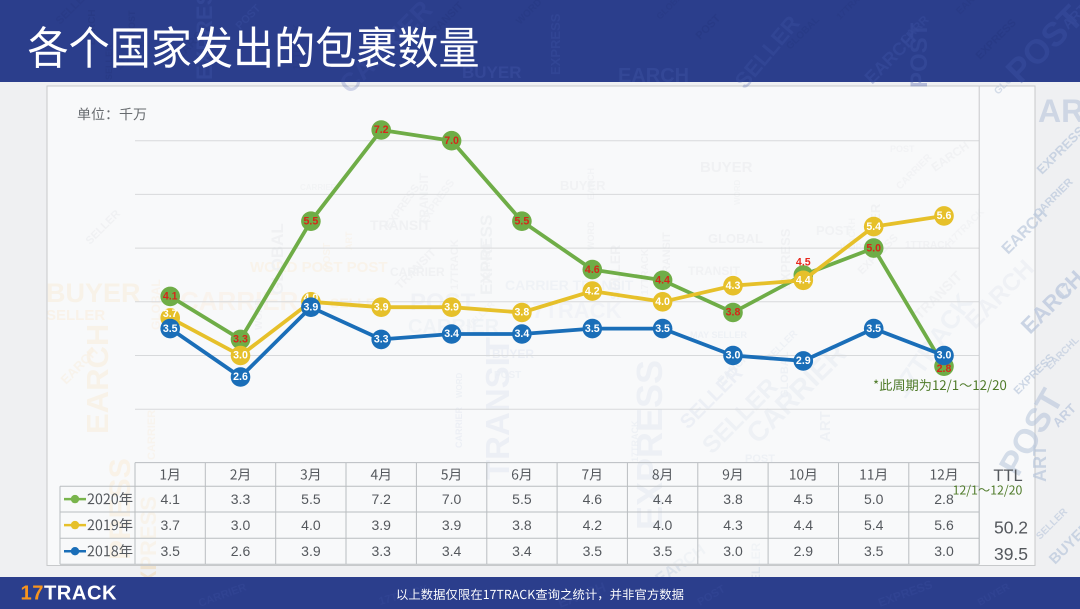  What do you see at coordinates (109, 62) in the screenshot?
I see `svg-text: SELLER` at bounding box center [109, 62].